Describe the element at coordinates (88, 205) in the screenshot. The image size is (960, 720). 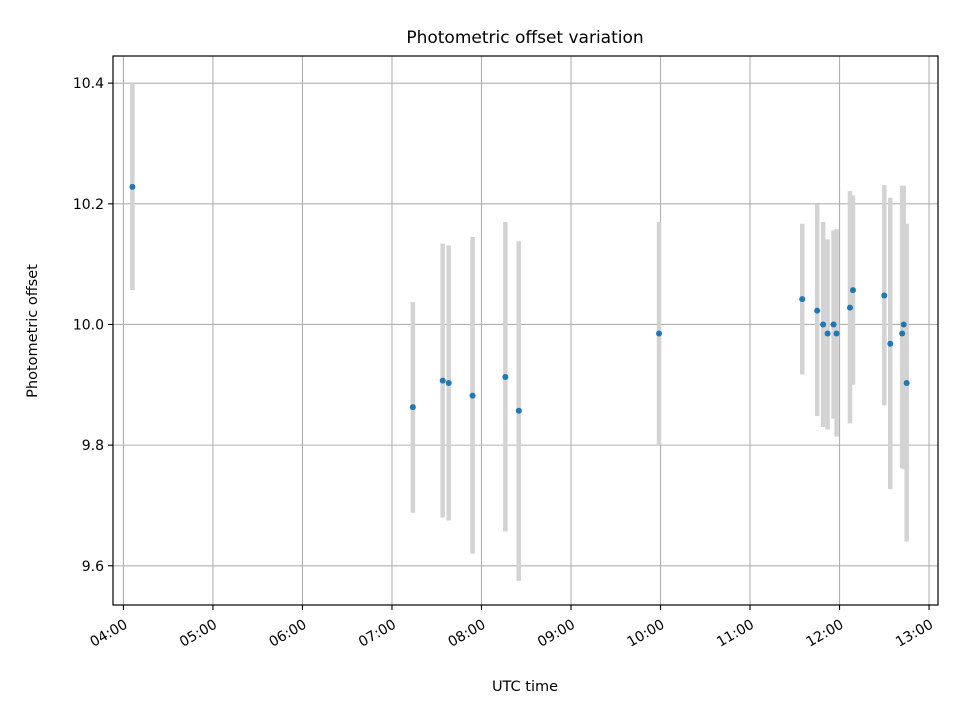
I see `y-tick-label: 10.2` at that location.